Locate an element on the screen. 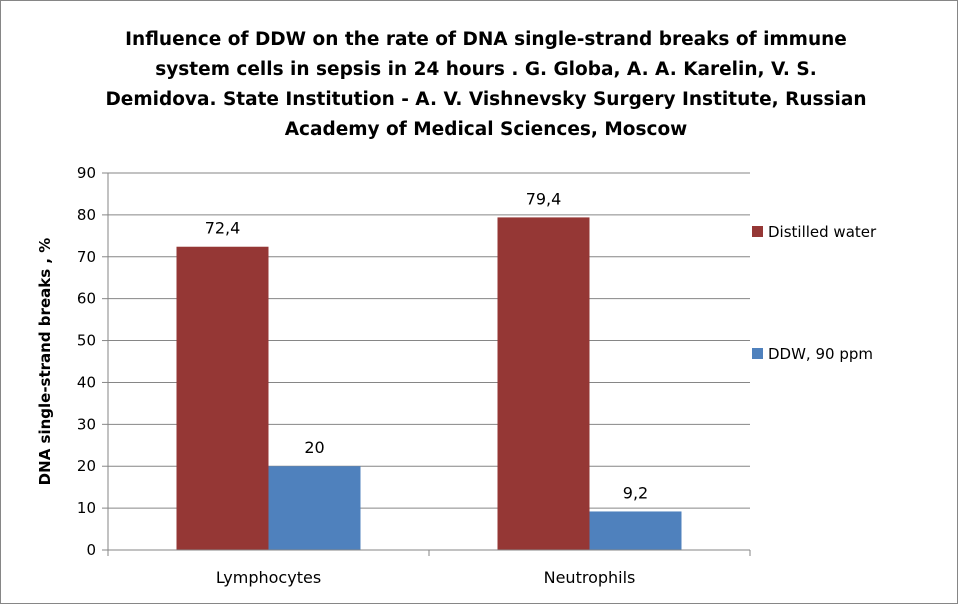  y-tick-label-0: 0 is located at coordinates (91, 550).